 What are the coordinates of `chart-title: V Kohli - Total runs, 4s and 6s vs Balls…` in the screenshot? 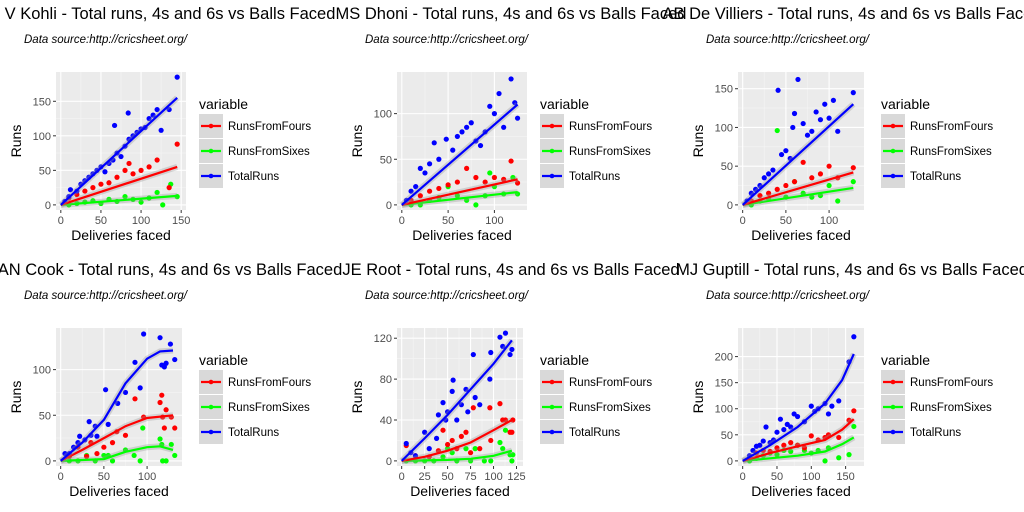 It's located at (170, 14).